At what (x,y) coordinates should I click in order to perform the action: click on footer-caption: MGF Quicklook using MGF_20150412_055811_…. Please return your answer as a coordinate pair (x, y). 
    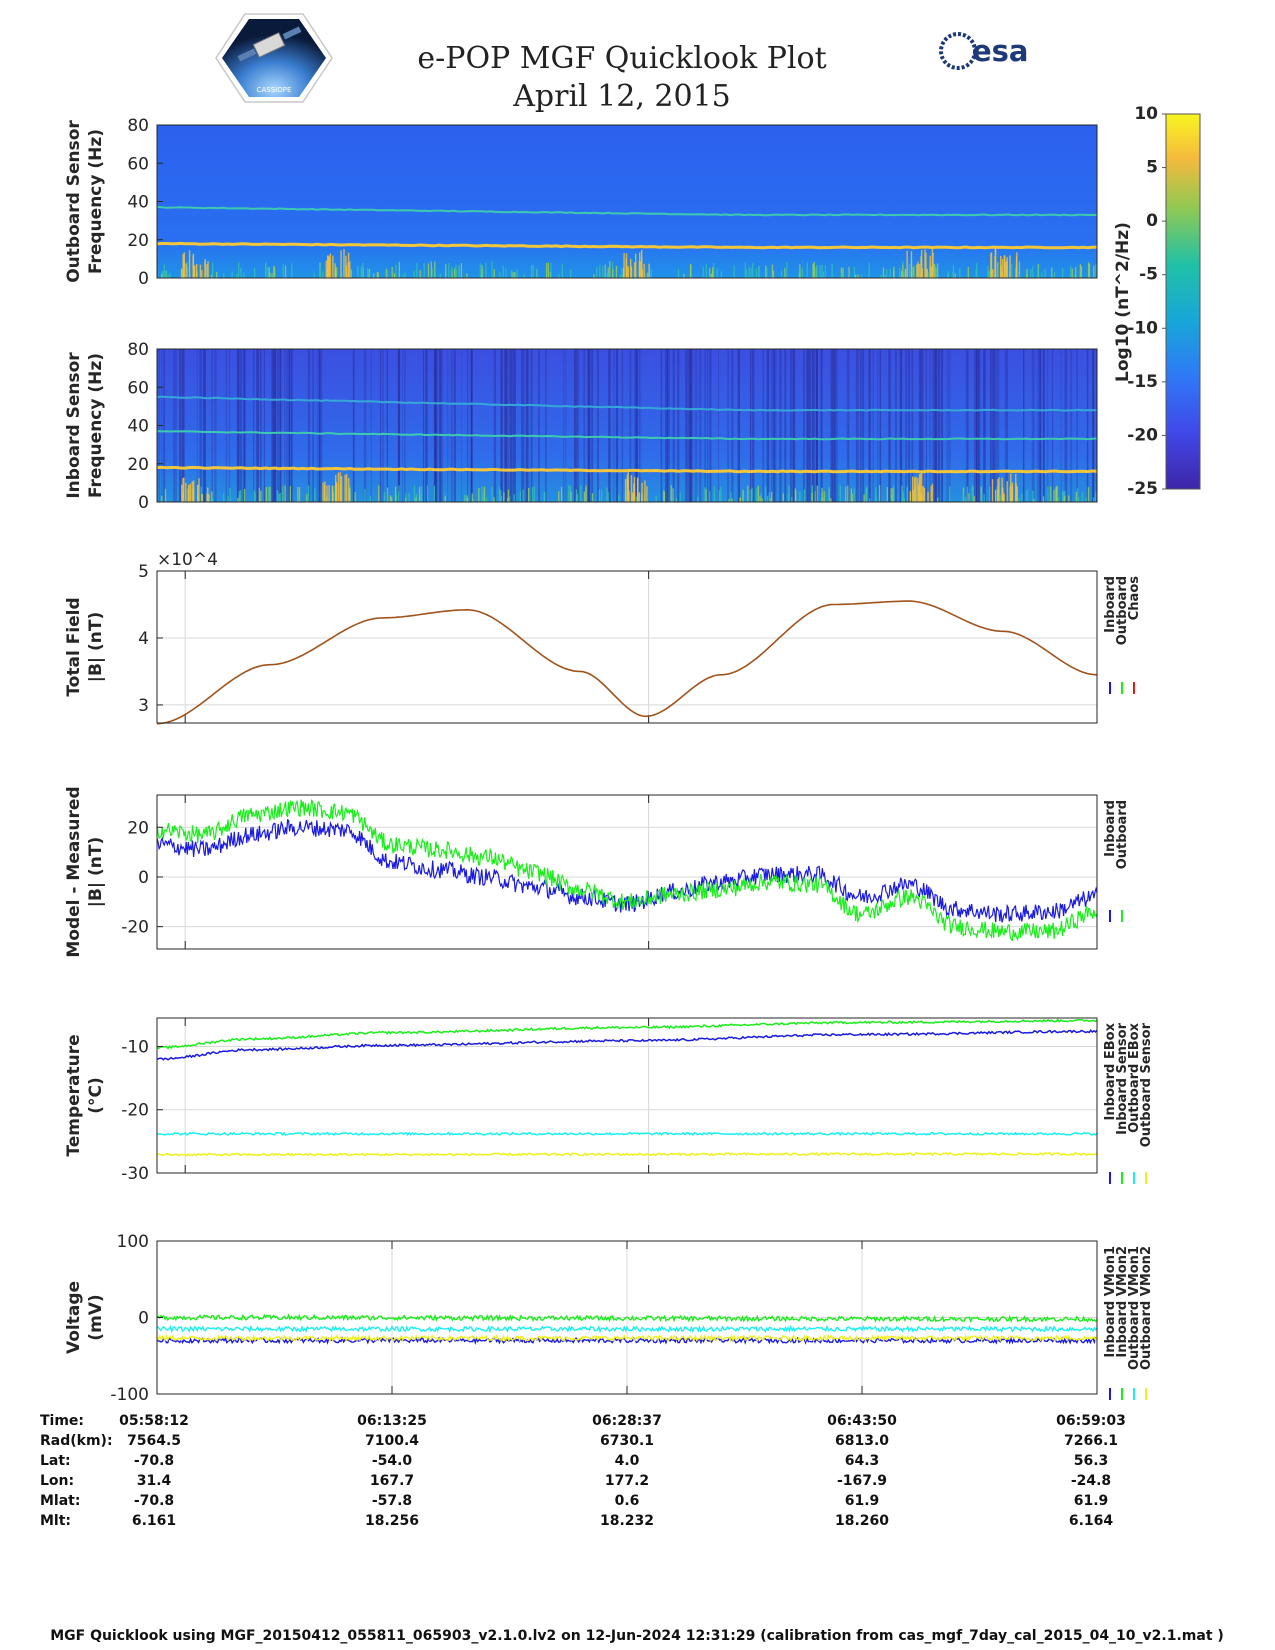
    Looking at the image, I should click on (637, 1636).